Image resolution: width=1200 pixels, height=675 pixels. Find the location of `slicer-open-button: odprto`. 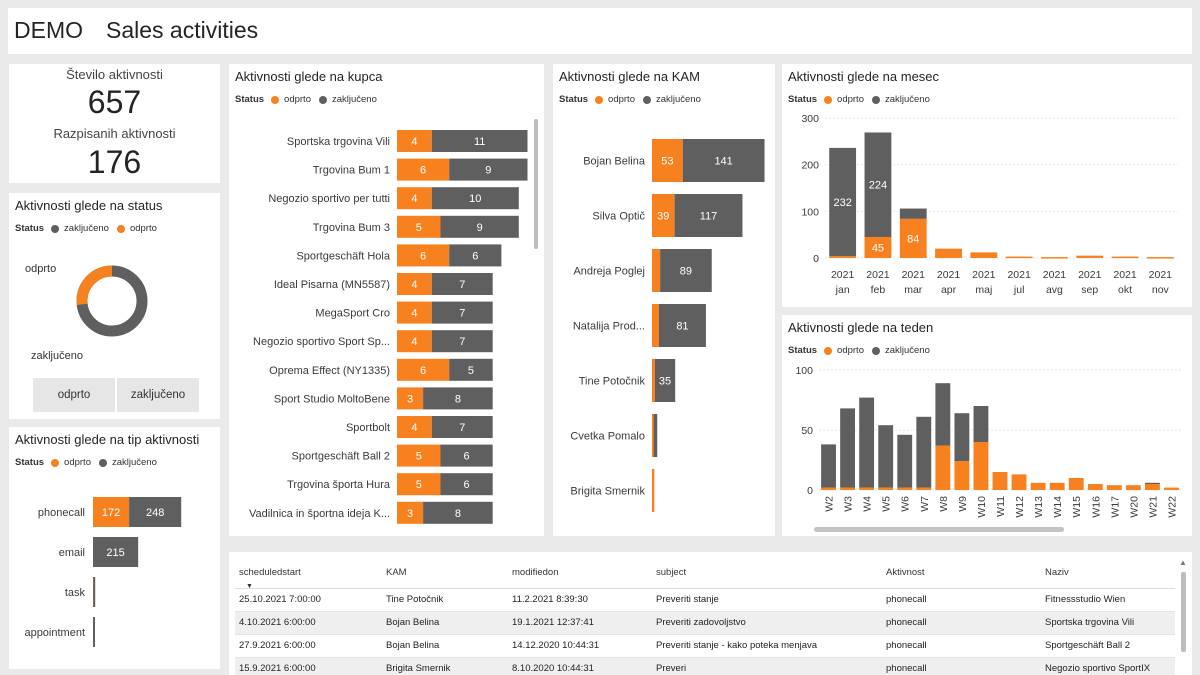

slicer-open-button: odprto is located at coordinates (74, 395).